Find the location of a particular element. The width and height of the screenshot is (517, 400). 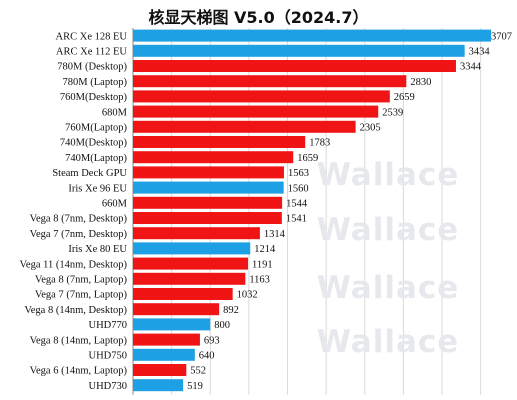

value-label: 3434 is located at coordinates (480, 52).